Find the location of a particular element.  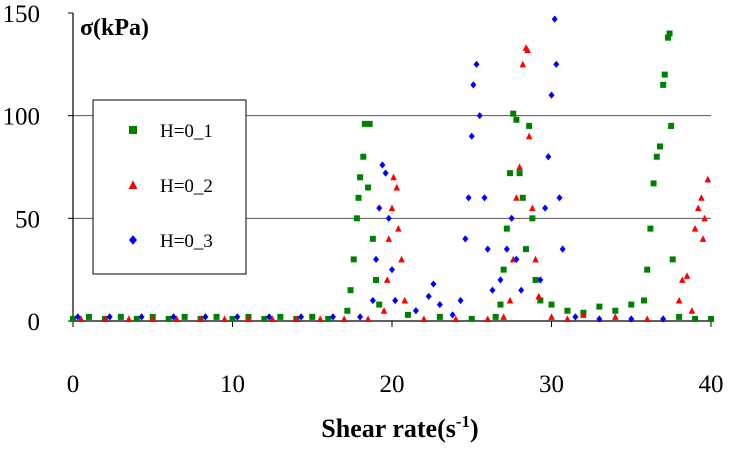

x-axis-label-end: ) is located at coordinates (474, 428).